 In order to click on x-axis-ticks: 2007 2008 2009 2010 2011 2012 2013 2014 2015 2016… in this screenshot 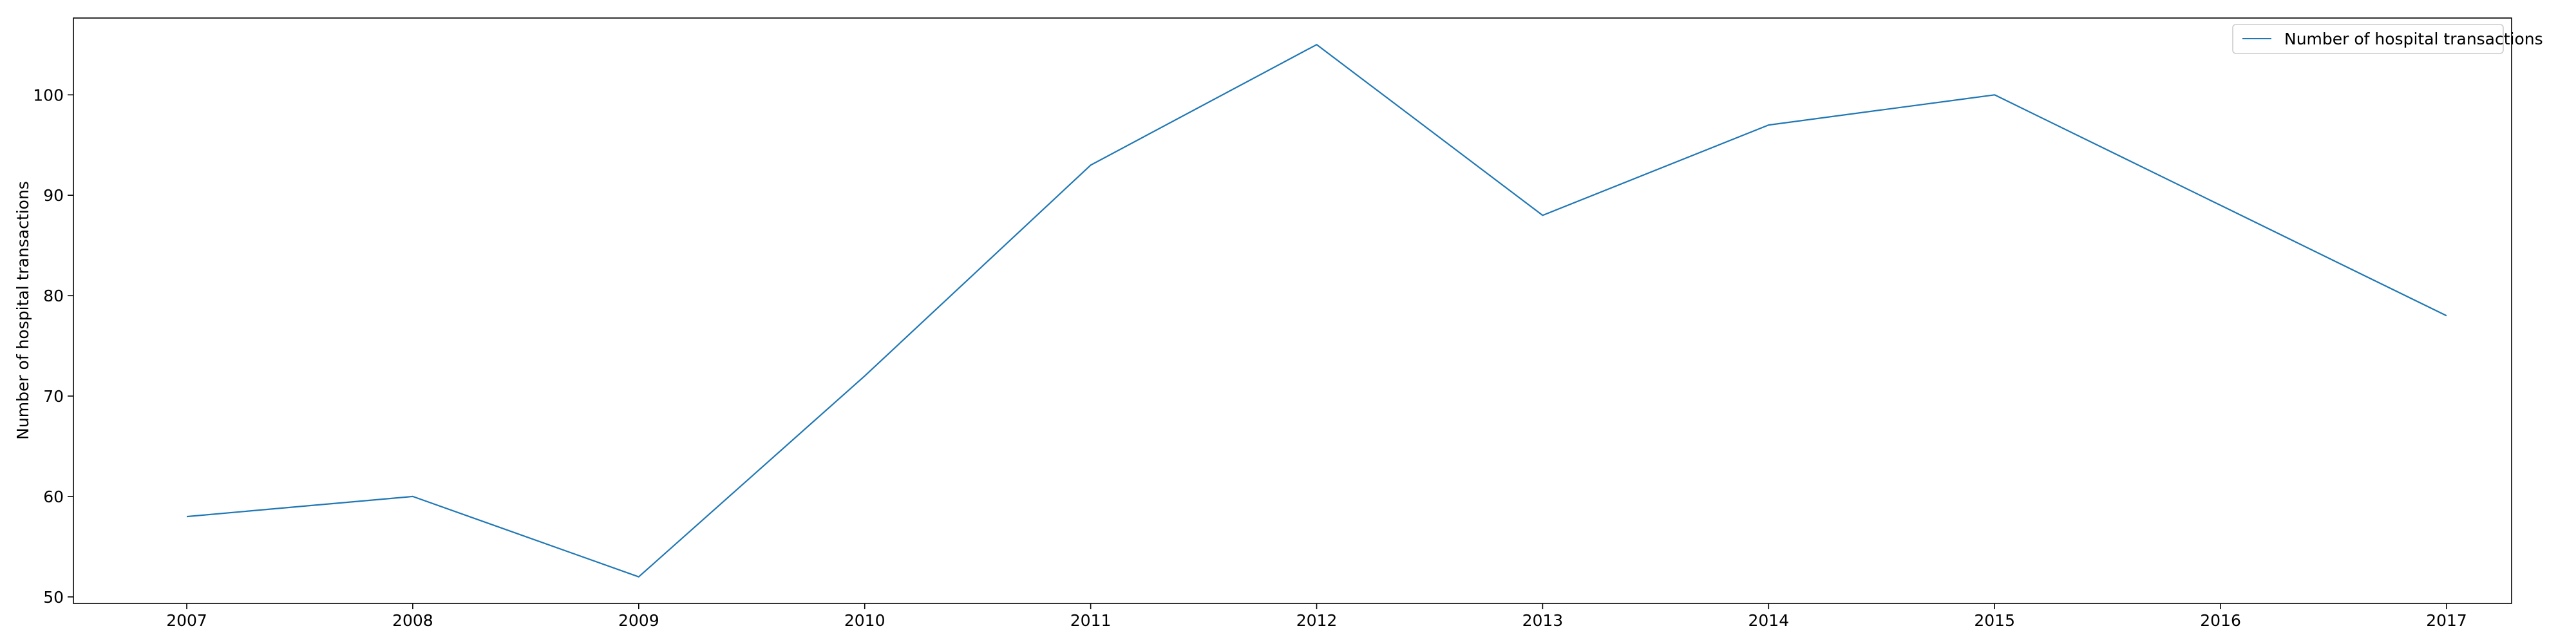, I will do `click(1317, 617)`.